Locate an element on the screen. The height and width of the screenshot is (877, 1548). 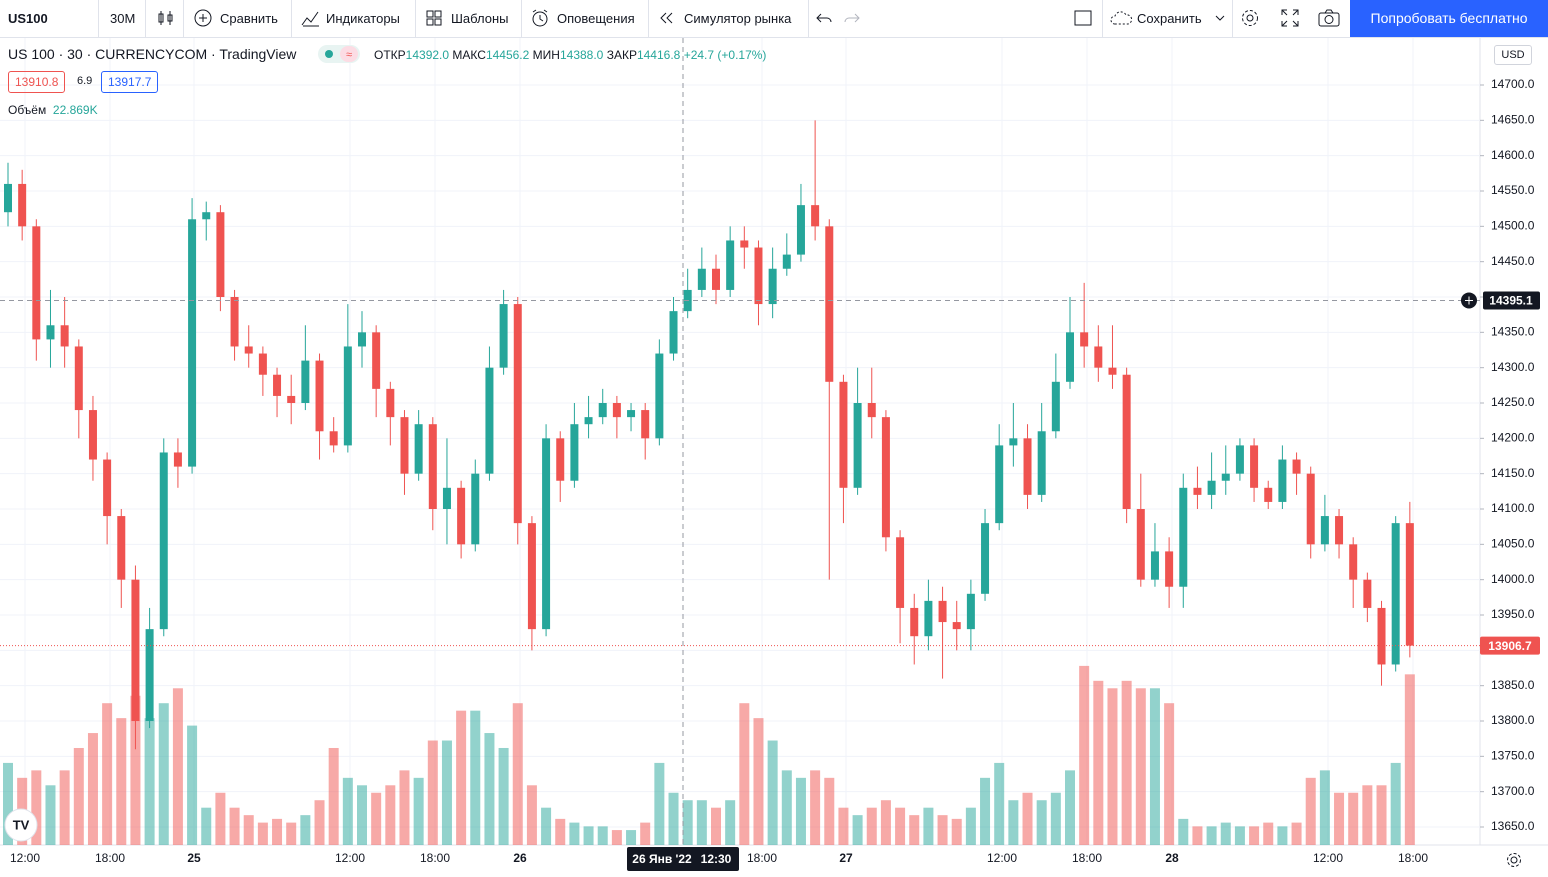
x-tick-label: 26 is located at coordinates (520, 858).